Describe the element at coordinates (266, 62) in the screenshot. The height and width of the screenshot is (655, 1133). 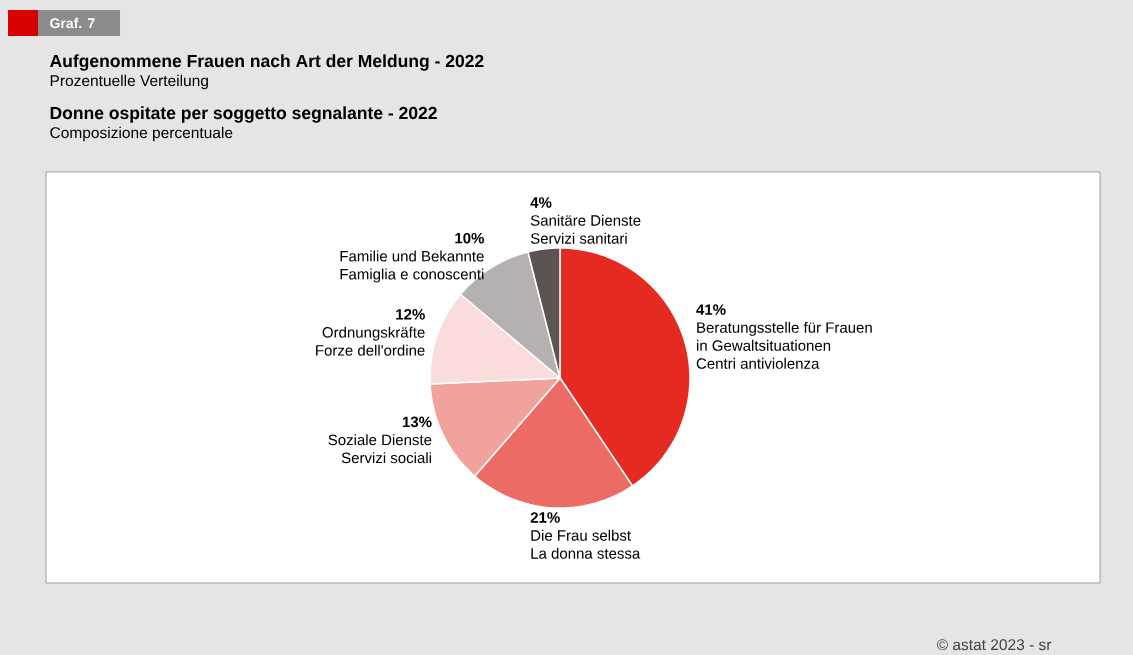
I see `chart-title: Aufgenommene Frauen nach Art der Meldung - 2022` at that location.